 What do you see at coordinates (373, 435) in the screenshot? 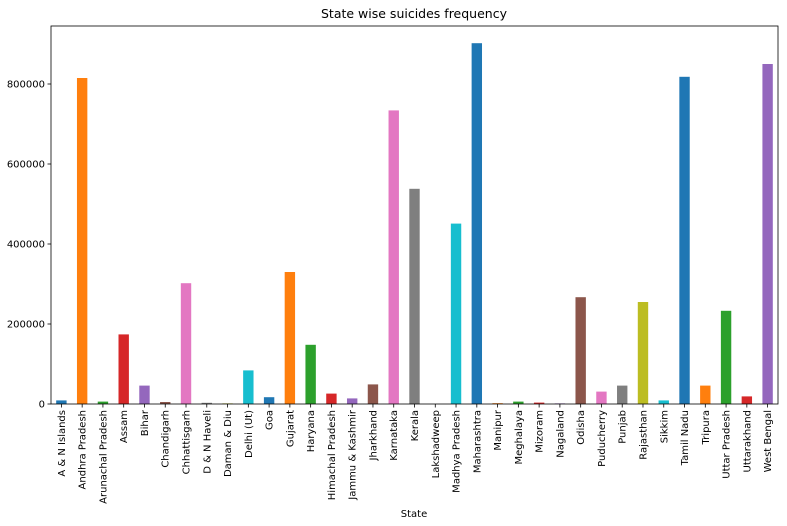
I see `x-tick-label: Jharkhand` at bounding box center [373, 435].